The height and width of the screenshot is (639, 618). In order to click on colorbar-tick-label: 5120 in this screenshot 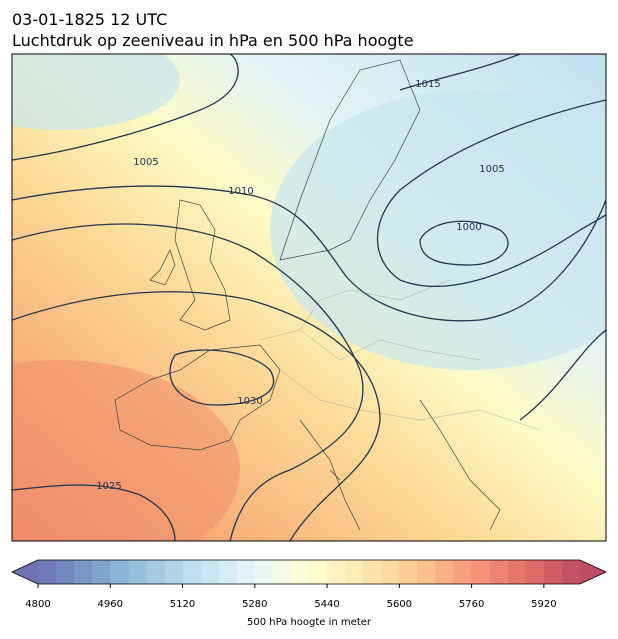, I will do `click(182, 604)`.